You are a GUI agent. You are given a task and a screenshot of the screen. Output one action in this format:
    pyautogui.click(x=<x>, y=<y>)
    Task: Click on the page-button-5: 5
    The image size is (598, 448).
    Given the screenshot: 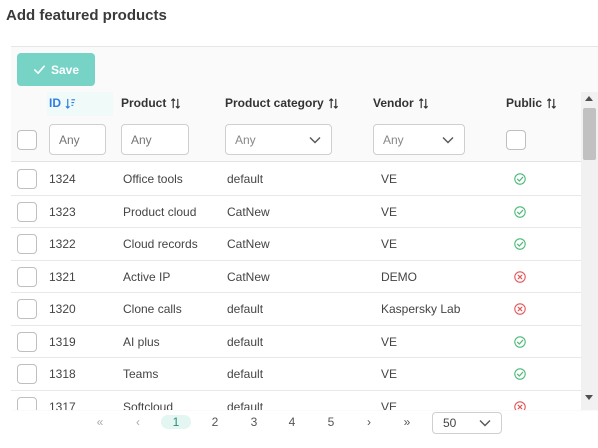 What is the action you would take?
    pyautogui.click(x=331, y=422)
    